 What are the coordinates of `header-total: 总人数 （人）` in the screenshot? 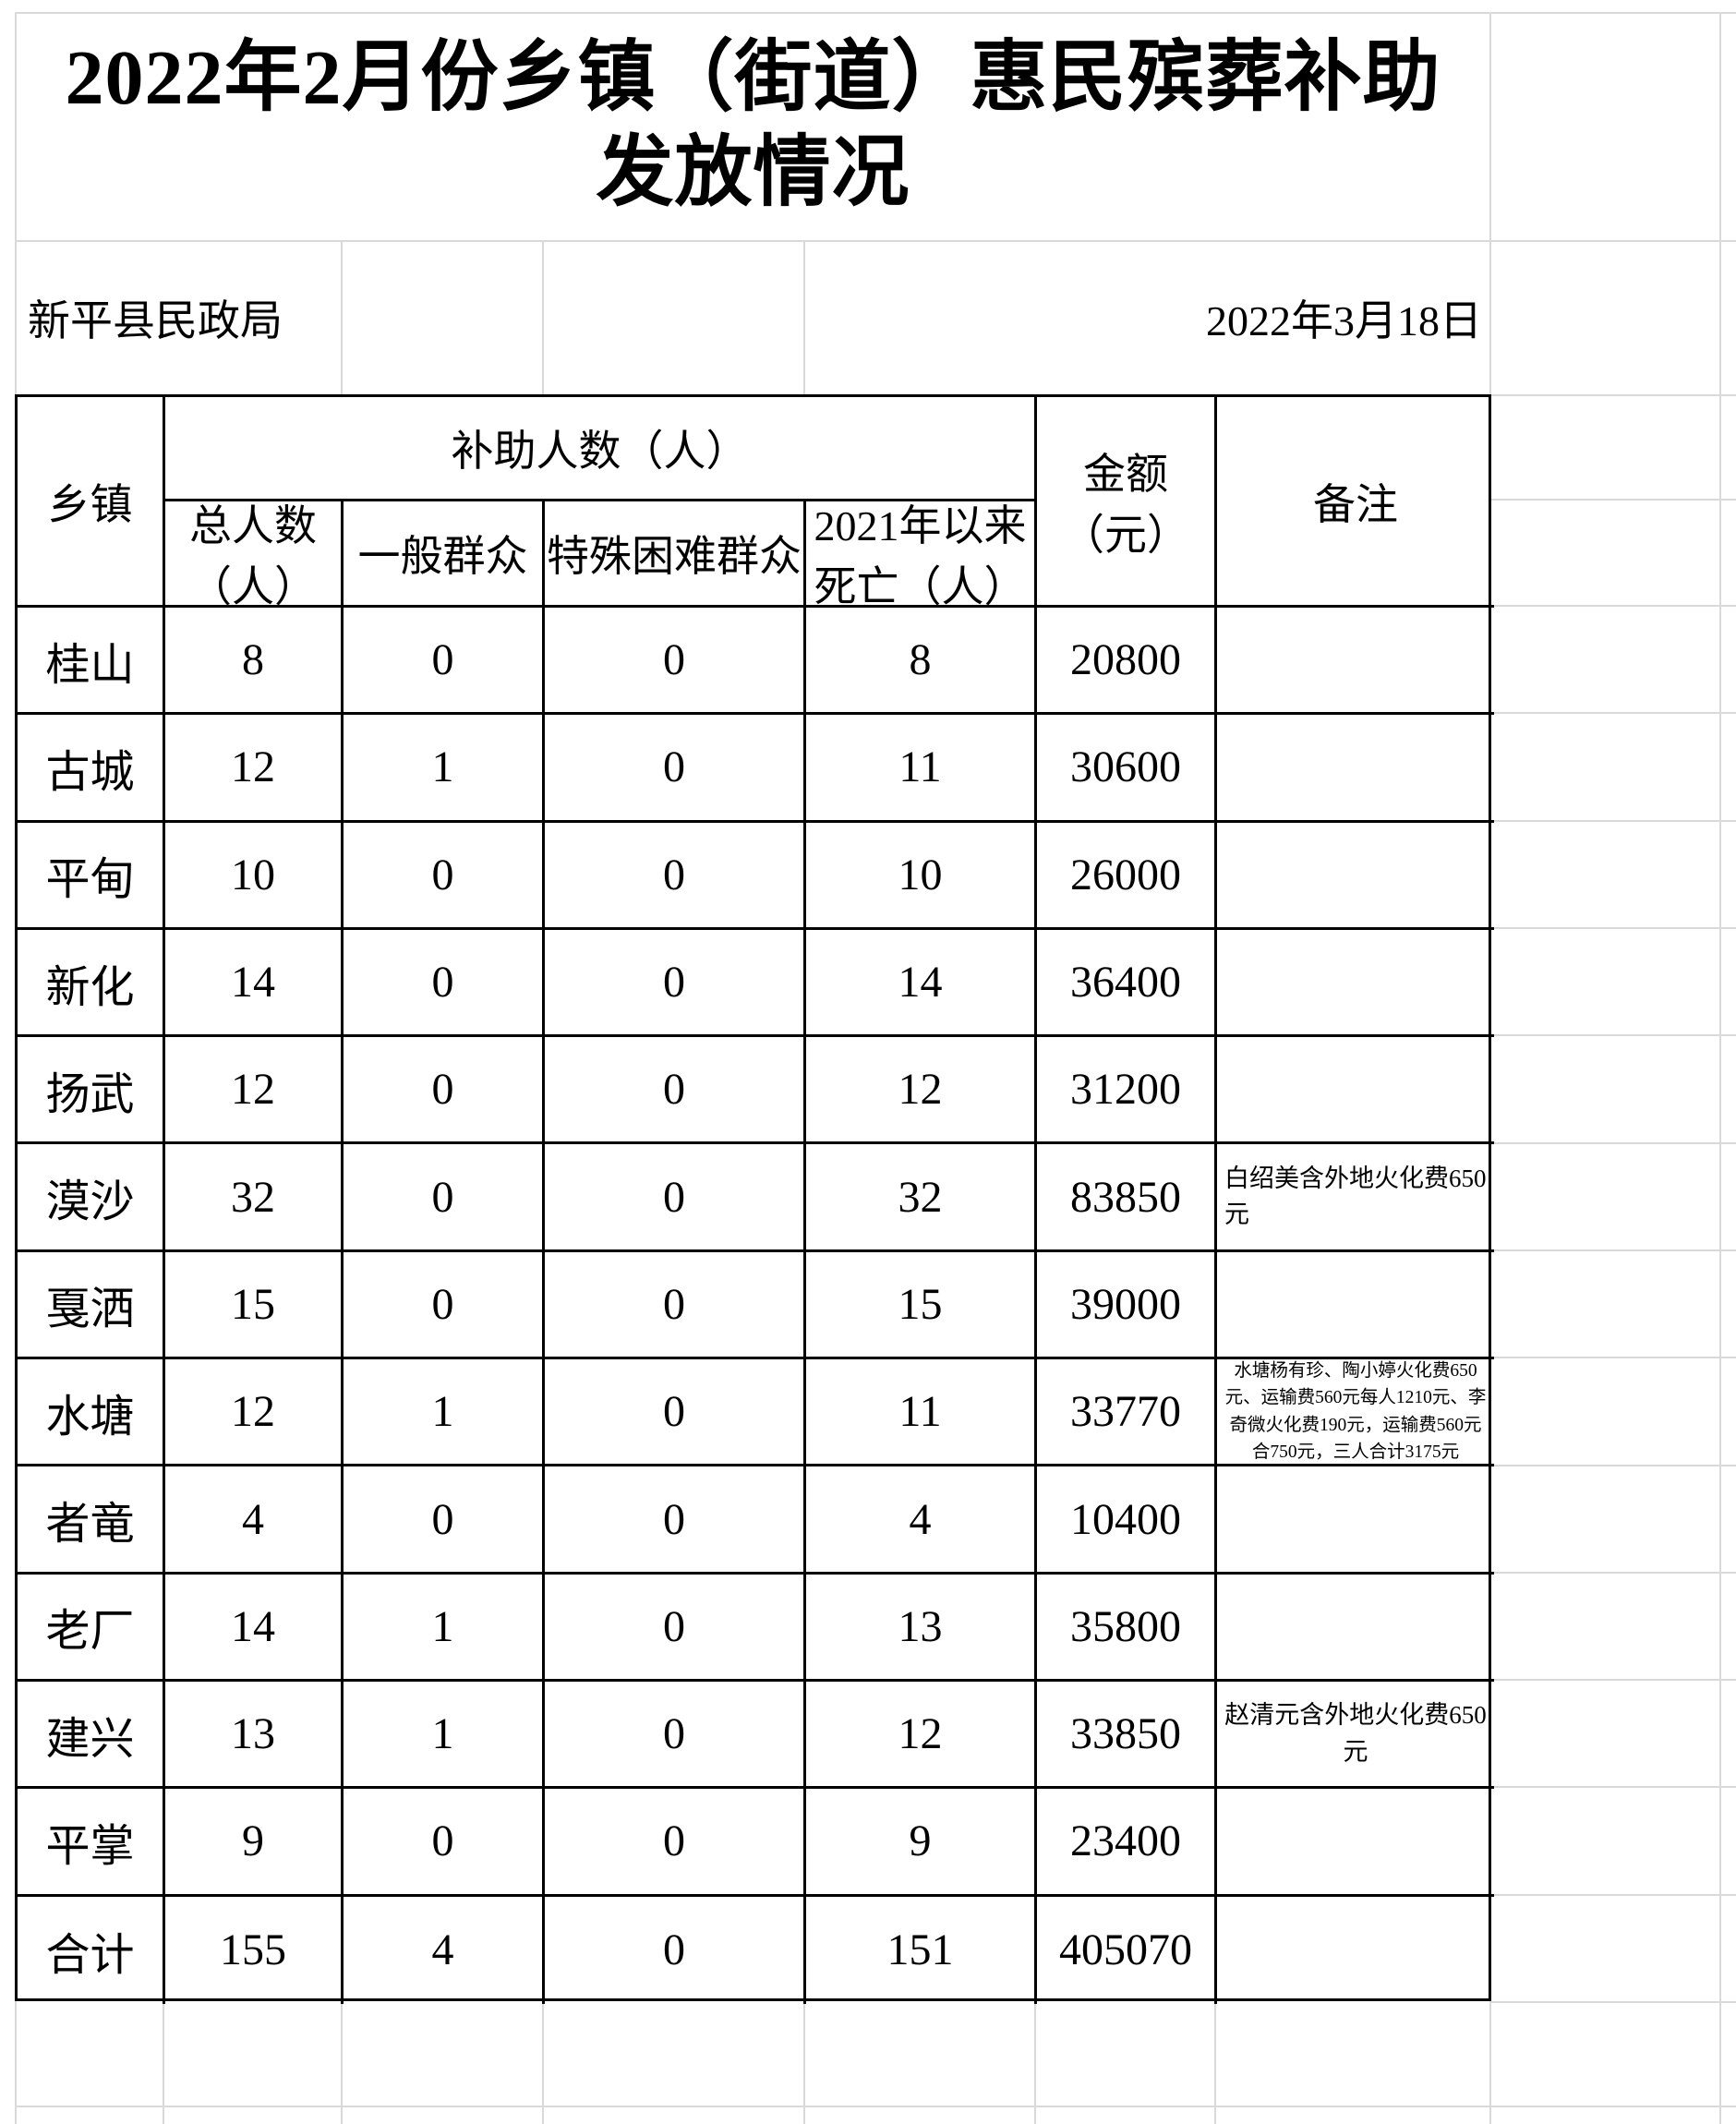 It's located at (254, 554).